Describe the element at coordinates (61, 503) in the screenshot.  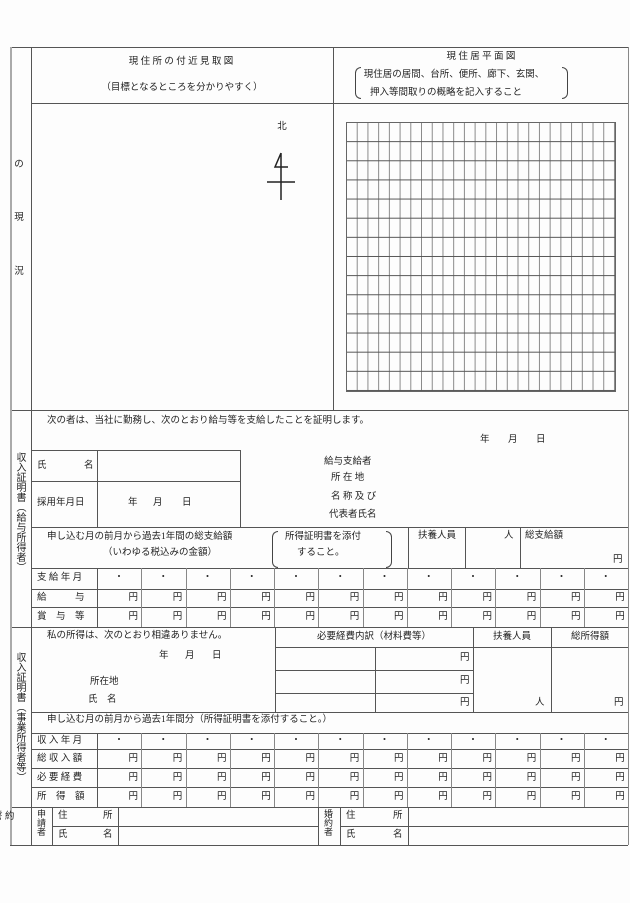
I see `hire-date-label: 採用年月日` at that location.